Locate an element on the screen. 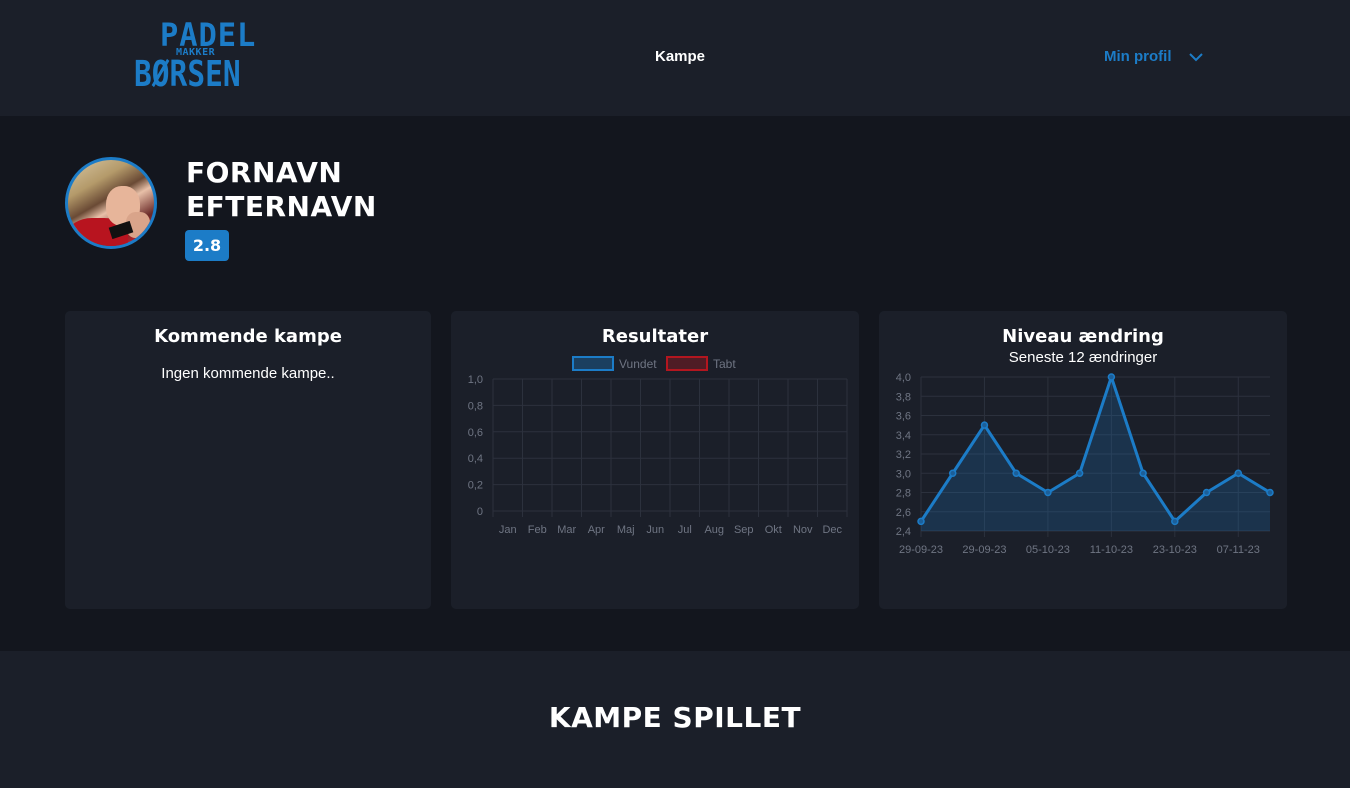 This screenshot has height=788, width=1350. legend-label-tabt: Tabt is located at coordinates (724, 364).